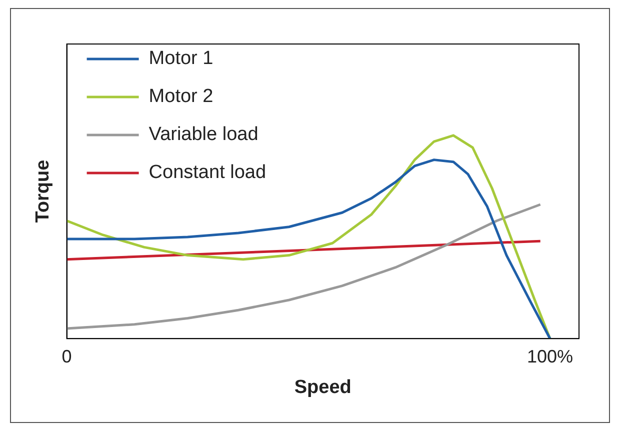 The height and width of the screenshot is (433, 622). I want to click on legend-label: Variable load, so click(203, 135).